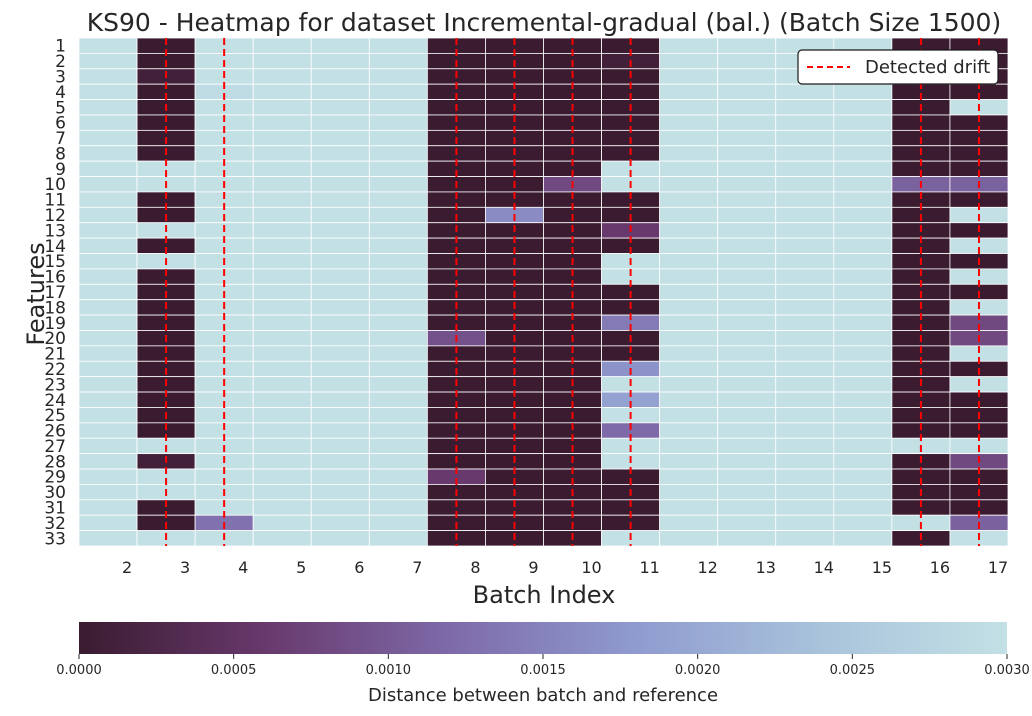 This screenshot has width=1032, height=716. What do you see at coordinates (55, 324) in the screenshot?
I see `y-tick-label: 19` at bounding box center [55, 324].